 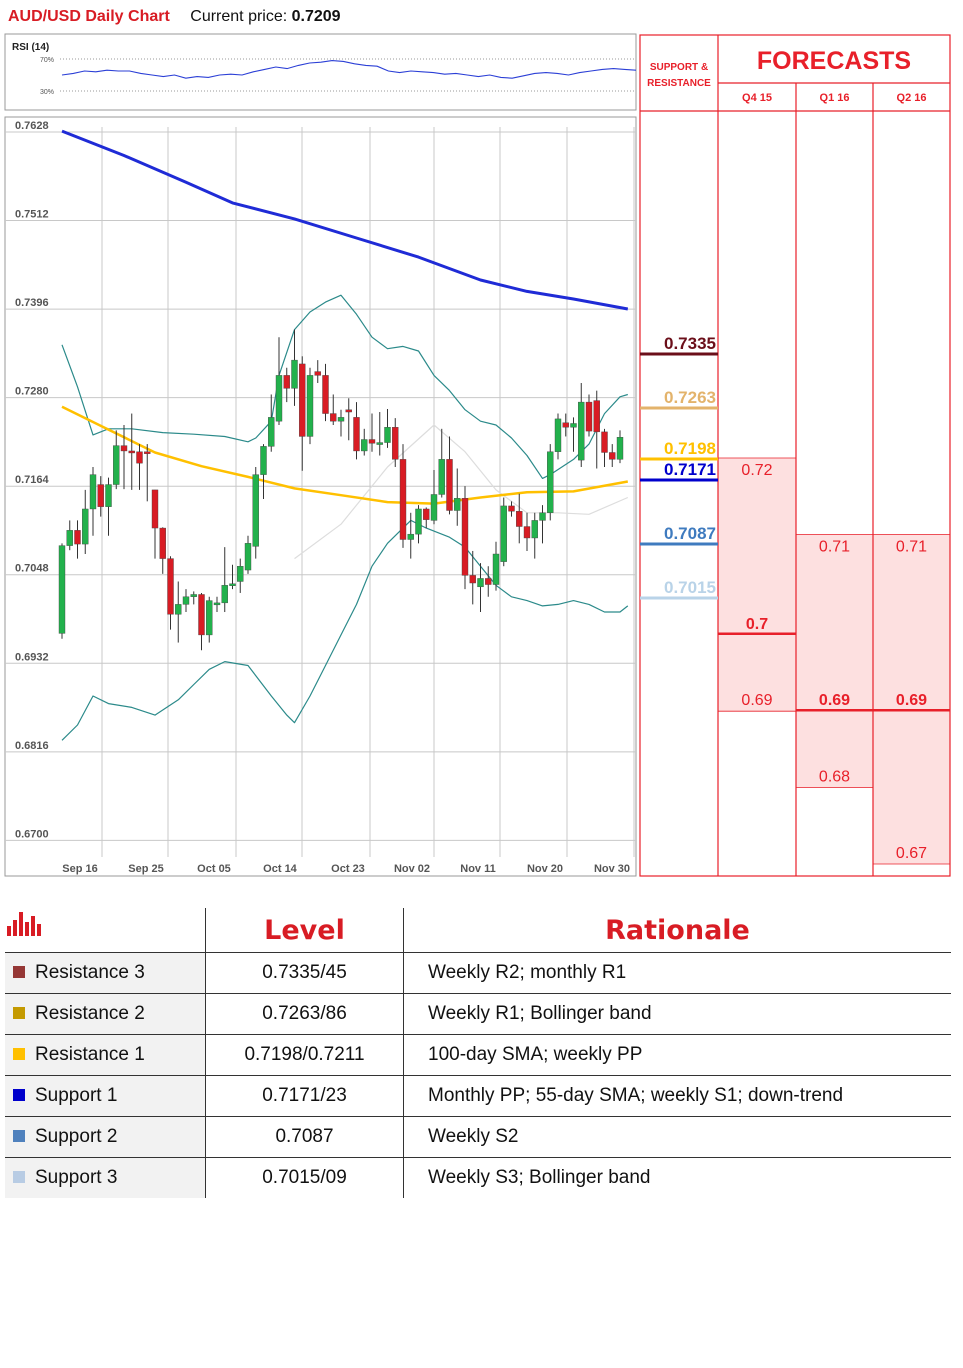 I want to click on bollinger-lower-line, so click(x=345, y=630).